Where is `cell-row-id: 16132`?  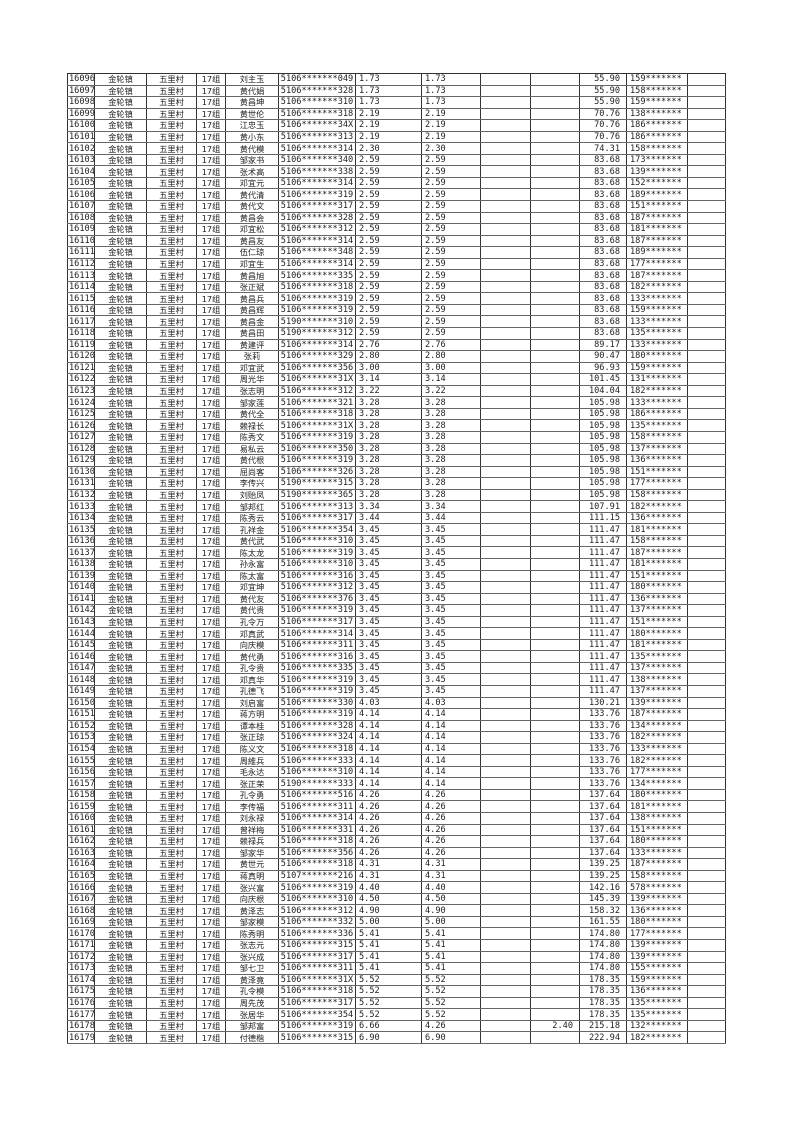
cell-row-id: 16132 is located at coordinates (81, 495).